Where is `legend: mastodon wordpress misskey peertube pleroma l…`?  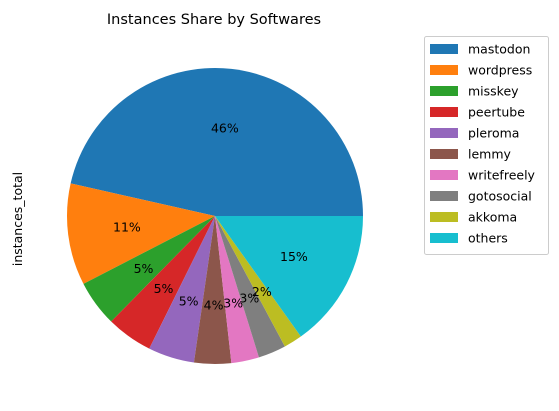
legend: mastodon wordpress misskey peertube pleroma l… is located at coordinates (486, 145).